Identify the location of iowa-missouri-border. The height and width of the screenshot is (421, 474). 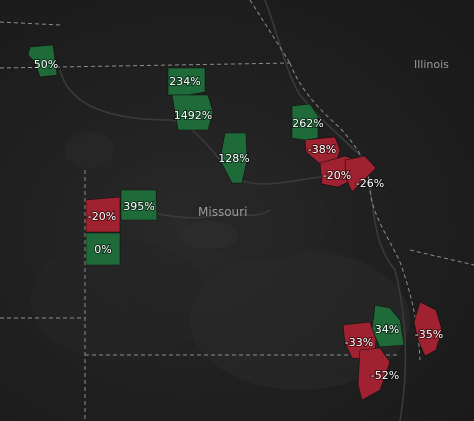
(145, 65).